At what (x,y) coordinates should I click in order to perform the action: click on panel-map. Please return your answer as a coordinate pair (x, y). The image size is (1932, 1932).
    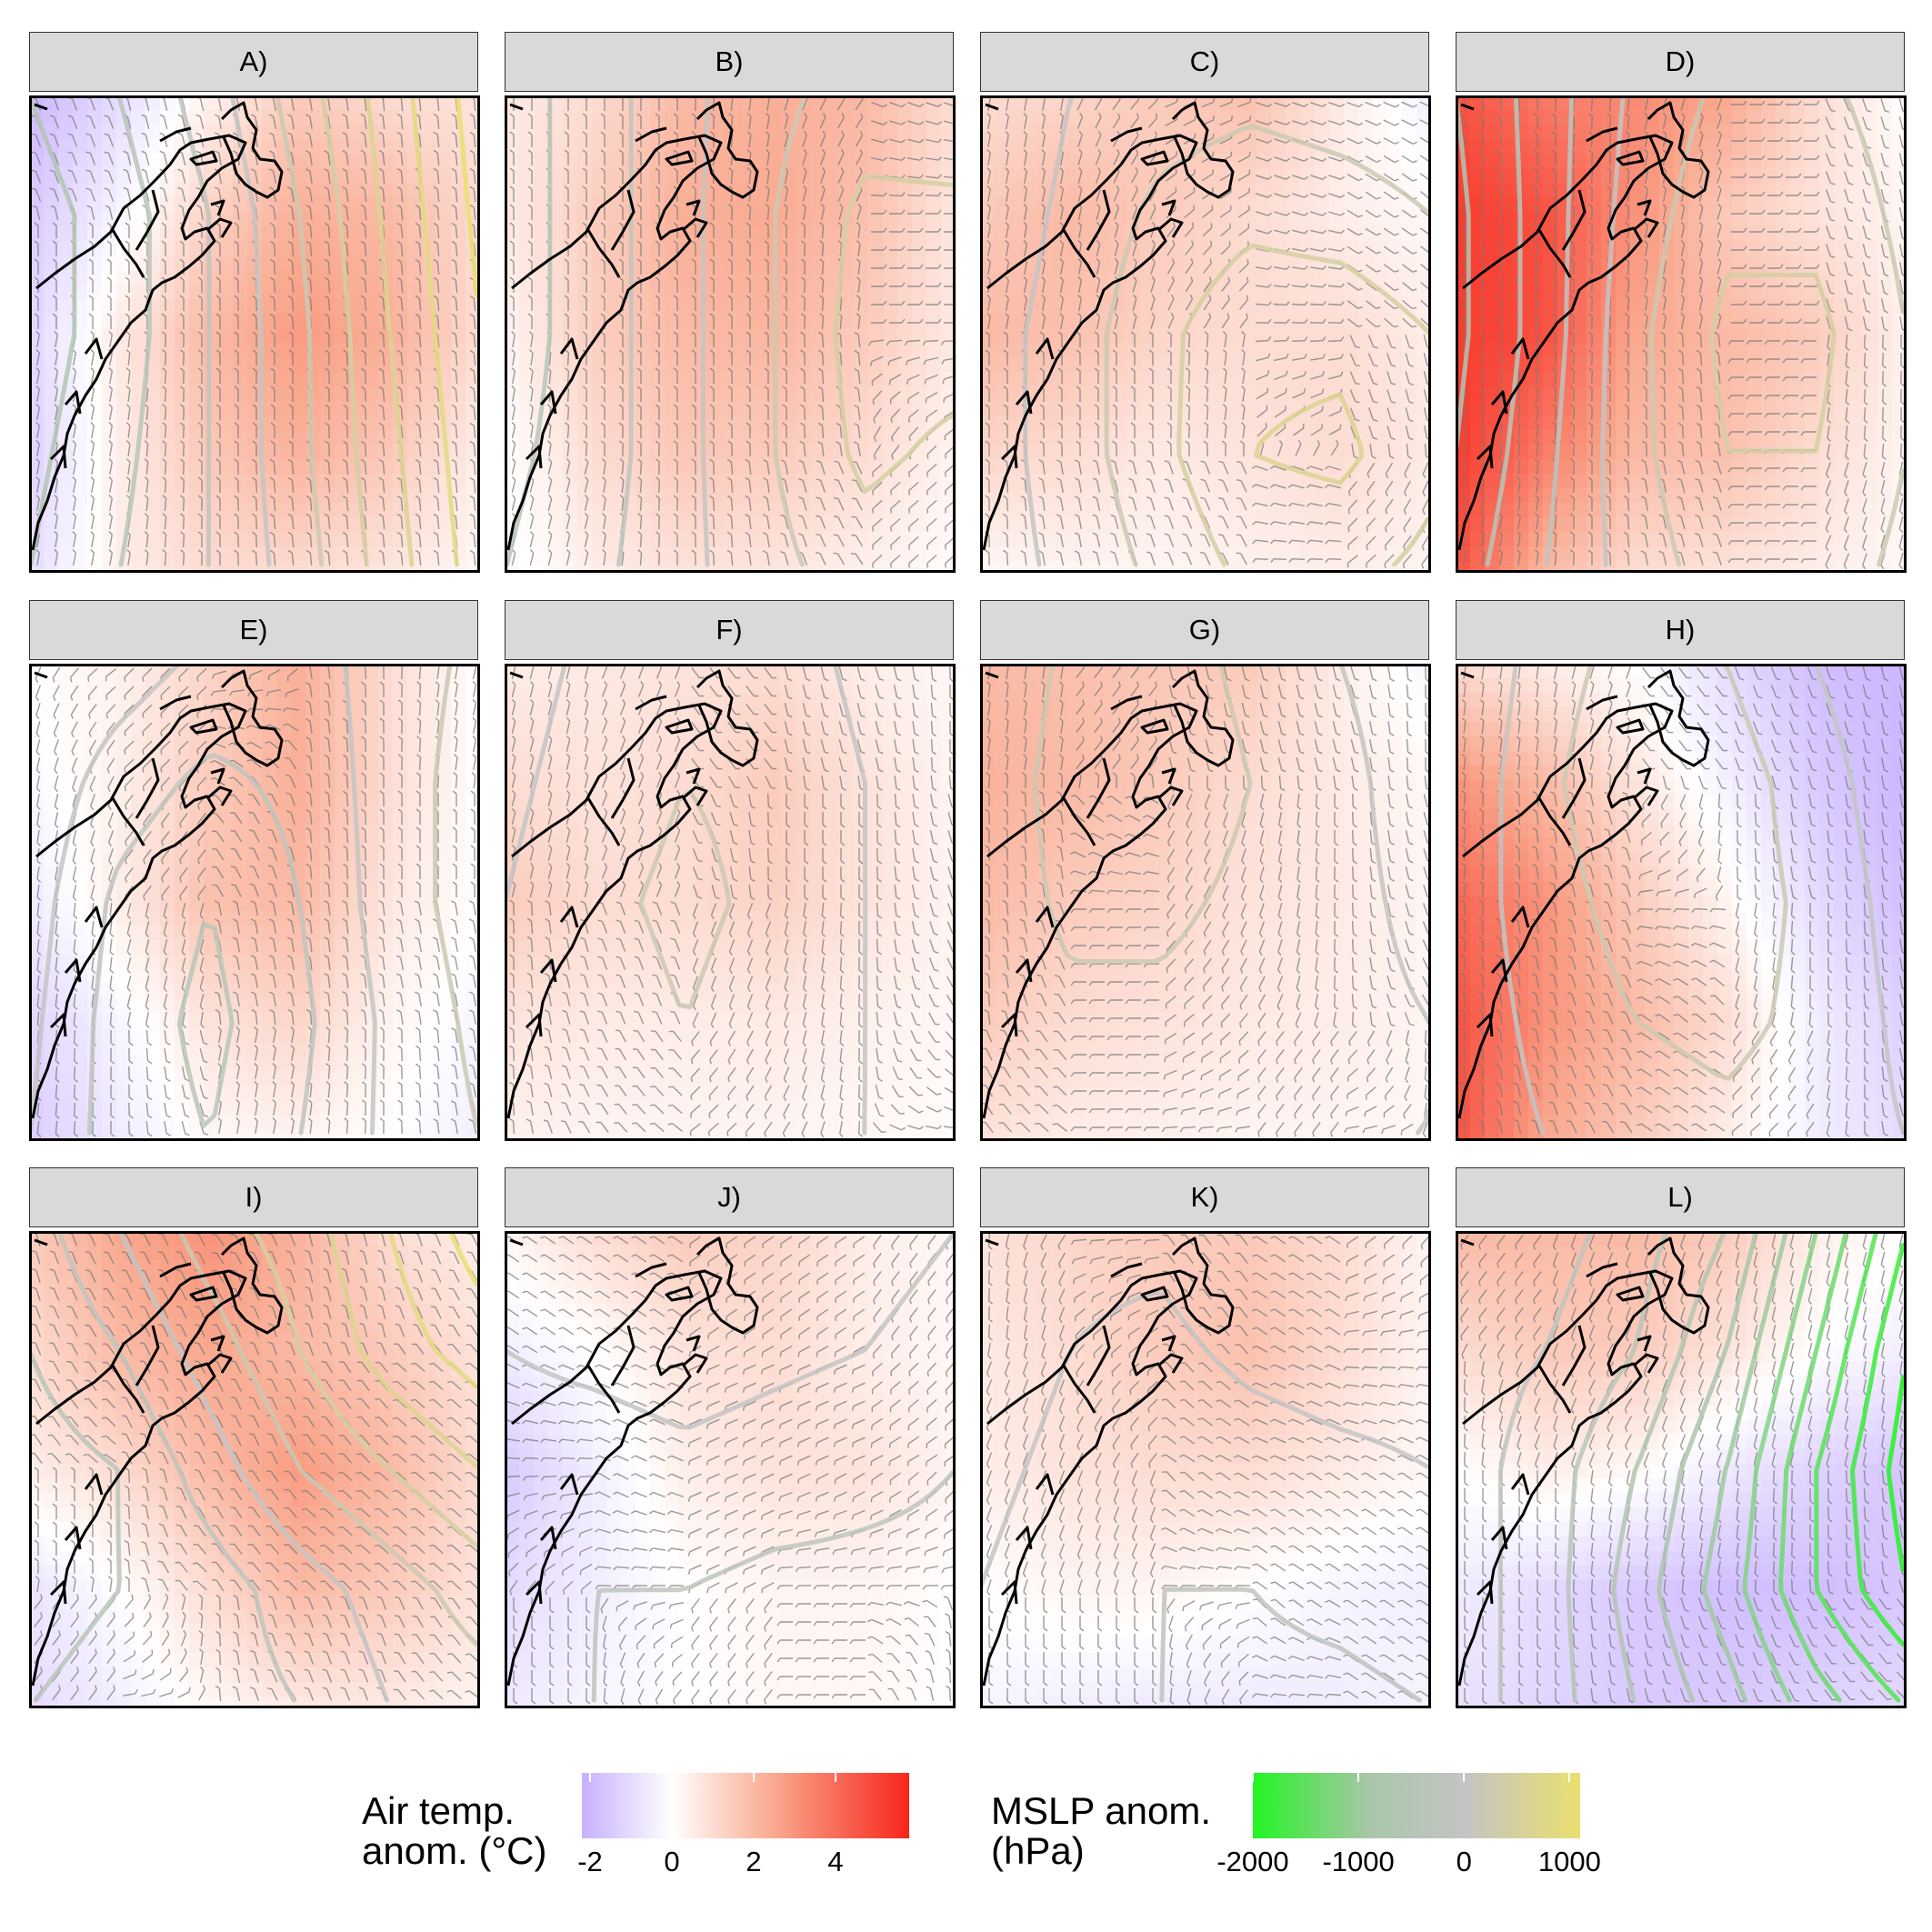
    Looking at the image, I should click on (1681, 334).